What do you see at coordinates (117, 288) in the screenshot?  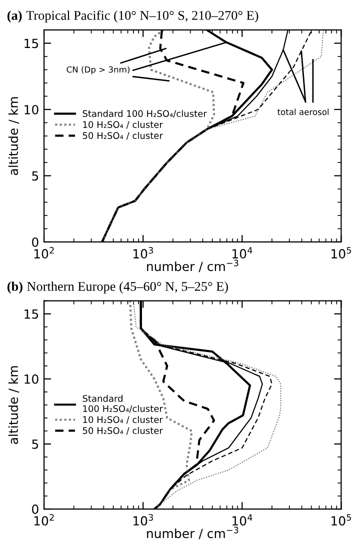 I see `chart-title: (b) Northern Europe (45–60° N, 5–25° E)` at bounding box center [117, 288].